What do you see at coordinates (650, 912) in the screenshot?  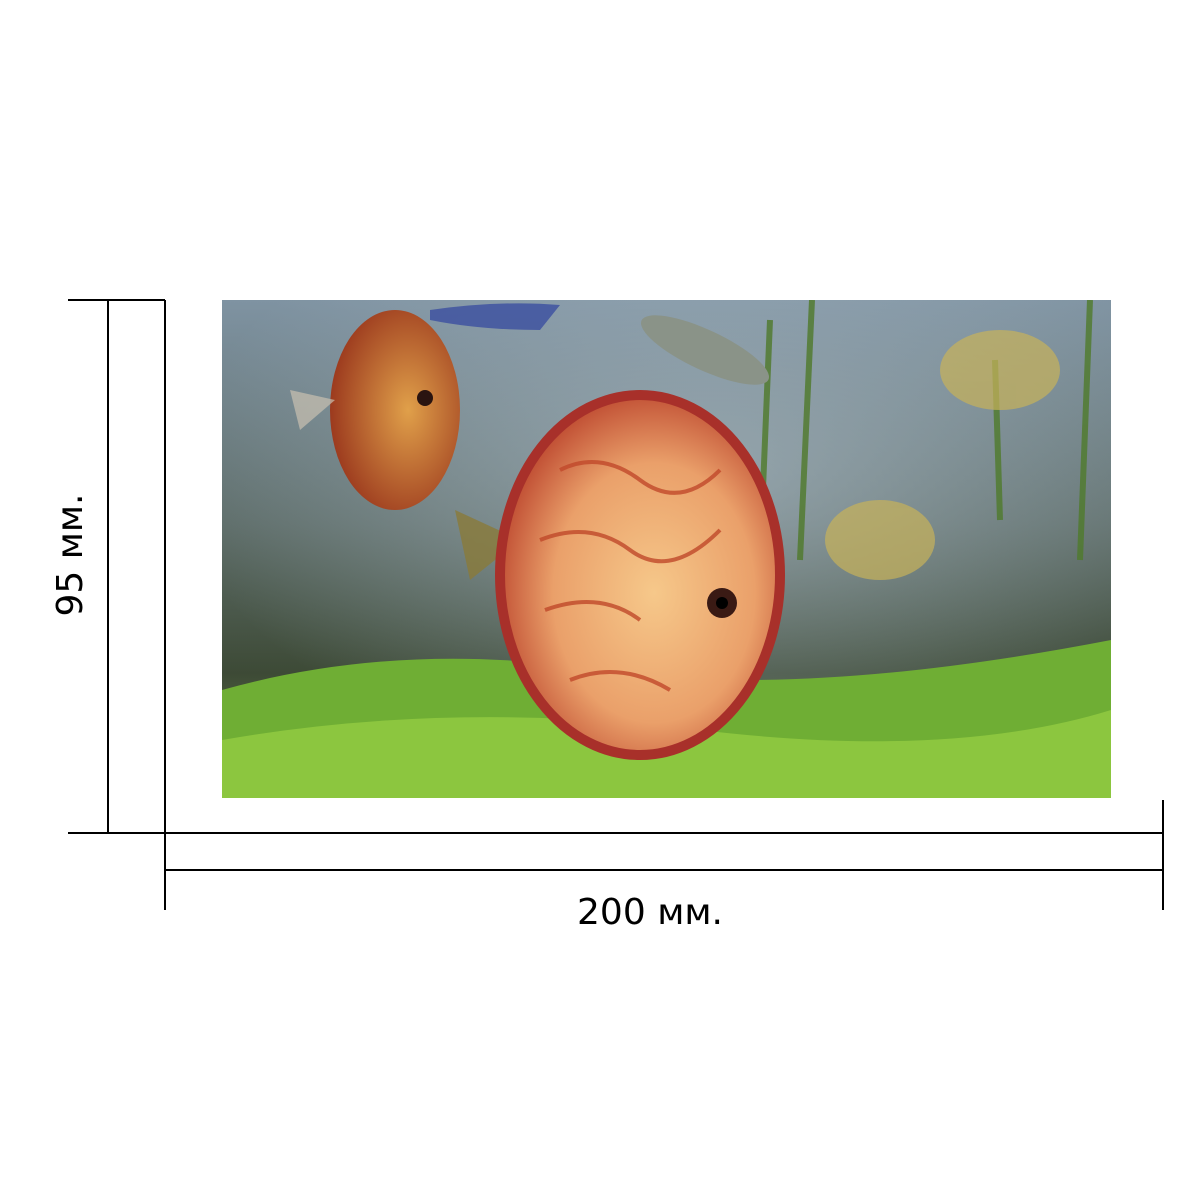 I see `width-label: 200 мм.` at bounding box center [650, 912].